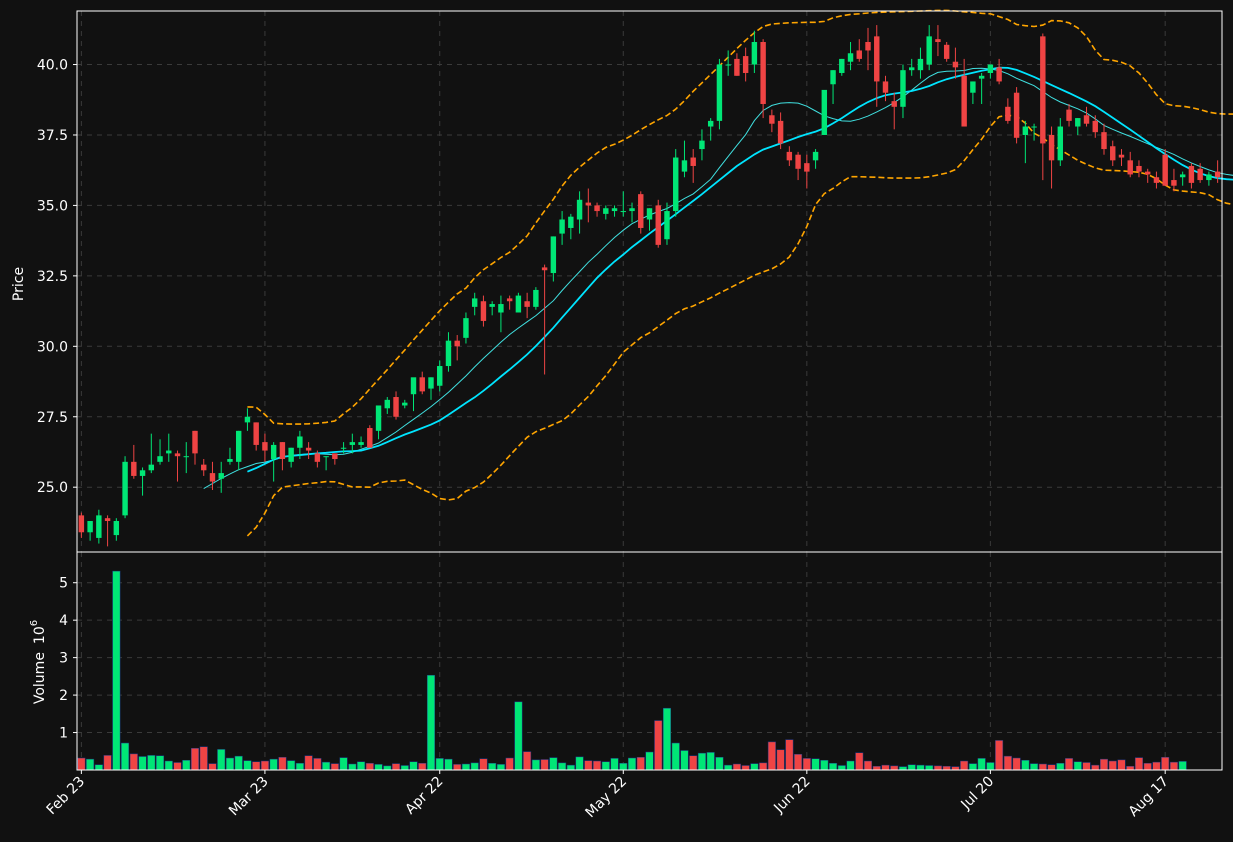 This screenshot has width=1233, height=842. Describe the element at coordinates (52, 66) in the screenshot. I see `price-tick-label: 40.0` at that location.